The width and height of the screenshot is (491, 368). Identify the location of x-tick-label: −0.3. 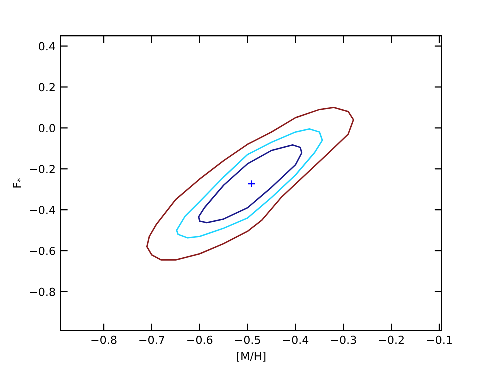
(343, 340).